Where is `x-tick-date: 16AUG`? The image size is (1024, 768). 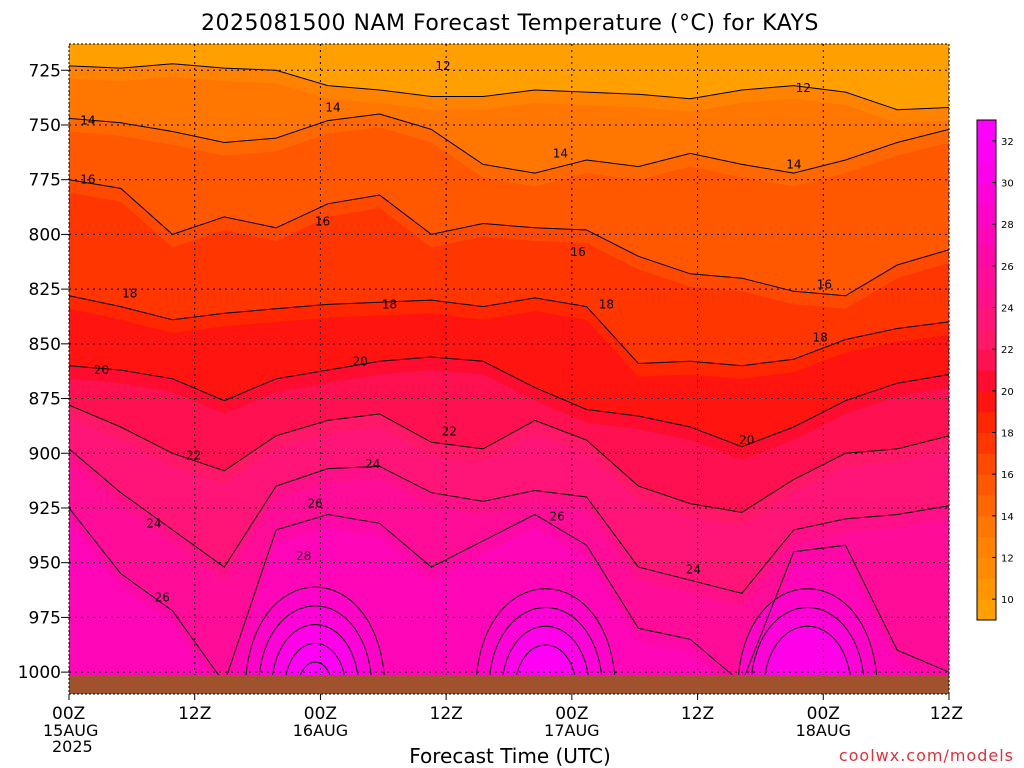
x-tick-date: 16AUG is located at coordinates (320, 730).